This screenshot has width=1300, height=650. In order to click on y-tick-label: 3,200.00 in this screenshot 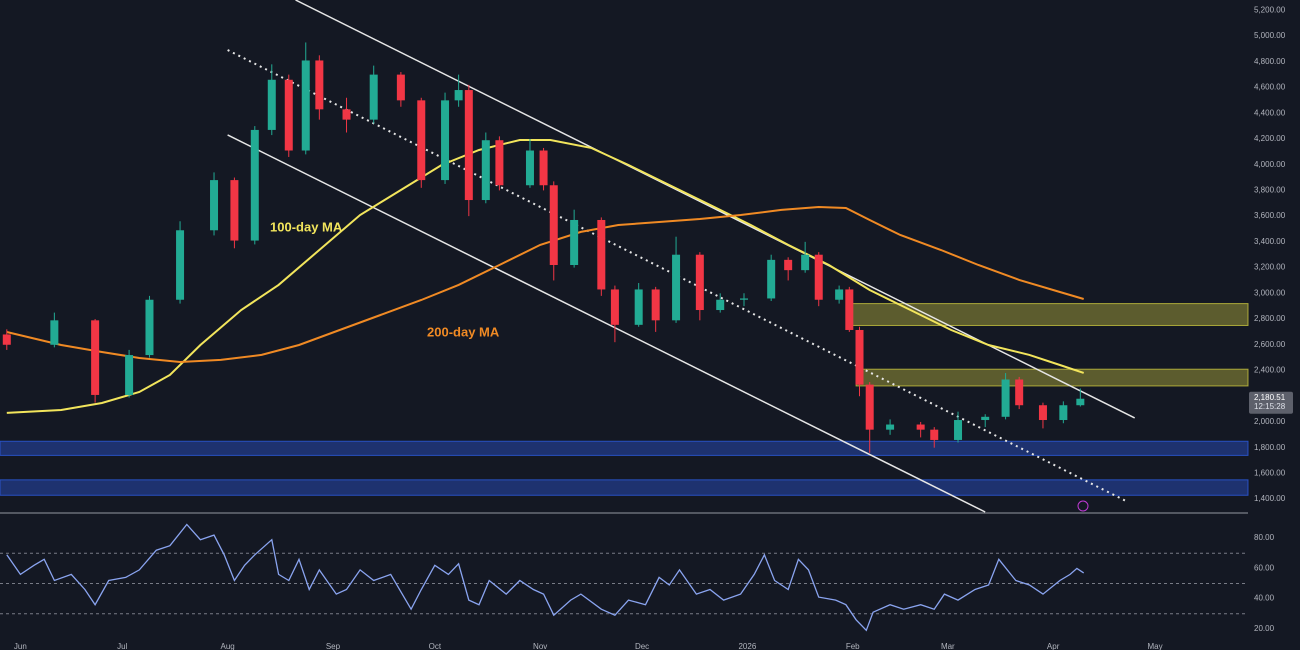, I will do `click(1270, 267)`.